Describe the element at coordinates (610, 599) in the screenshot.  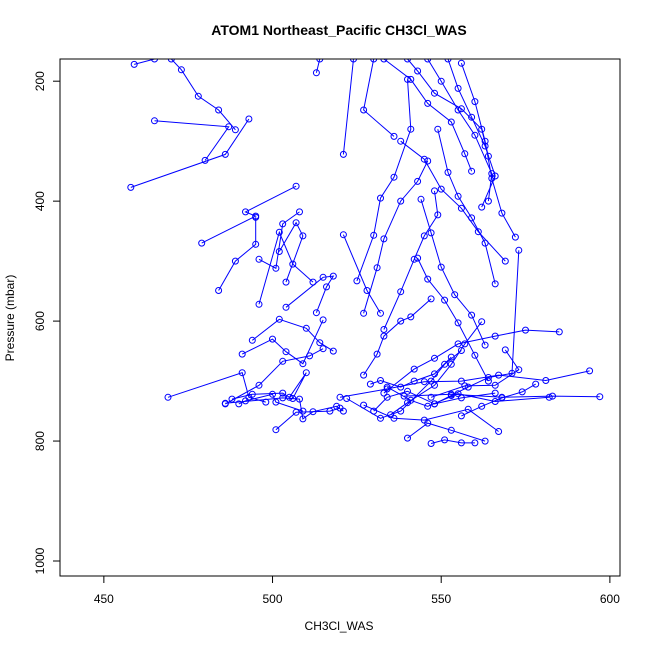
I see `x-tick-label: 600` at that location.